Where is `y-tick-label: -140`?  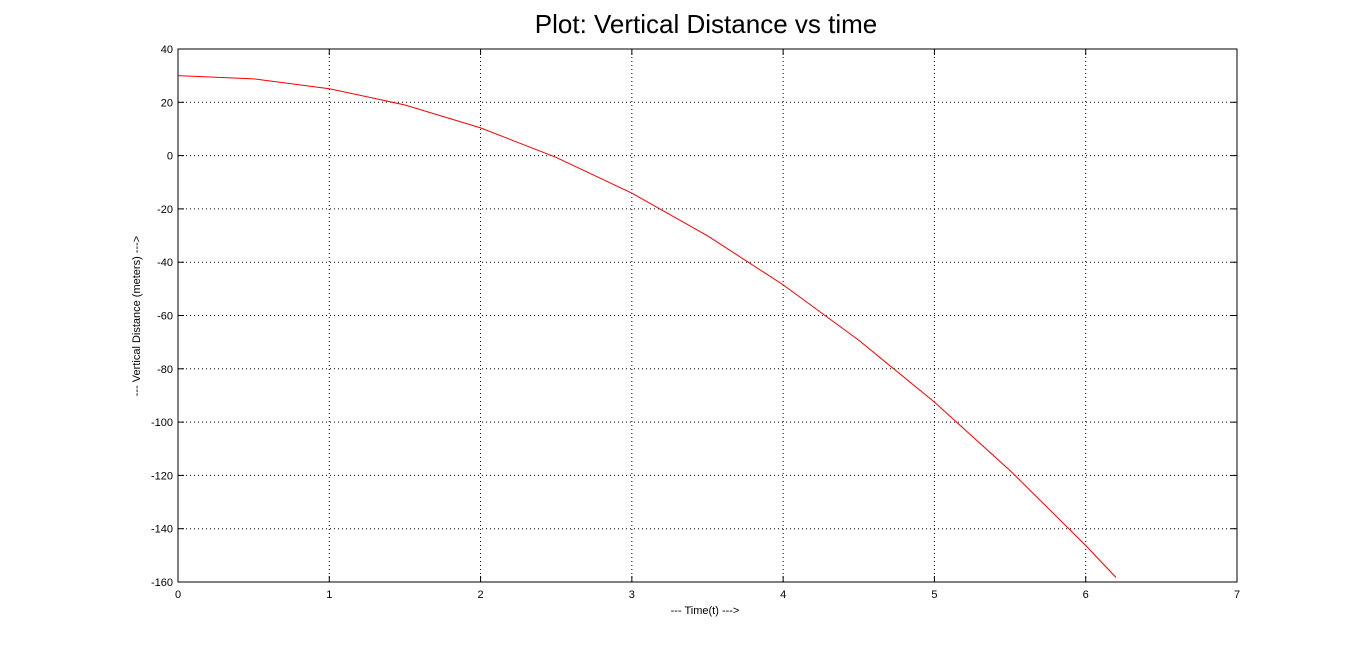 y-tick-label: -140 is located at coordinates (162, 530).